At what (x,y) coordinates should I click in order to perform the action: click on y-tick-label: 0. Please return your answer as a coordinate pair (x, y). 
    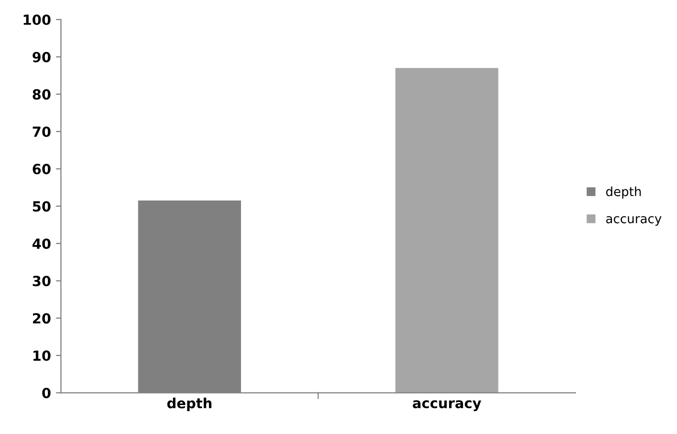
    Looking at the image, I should click on (46, 393).